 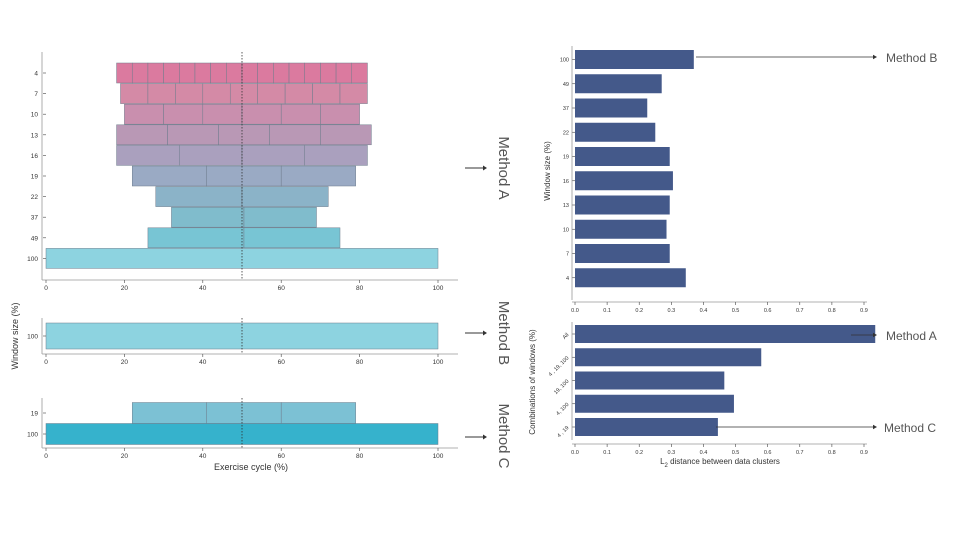 I want to click on y-tick-label: 49, so click(x=35, y=238).